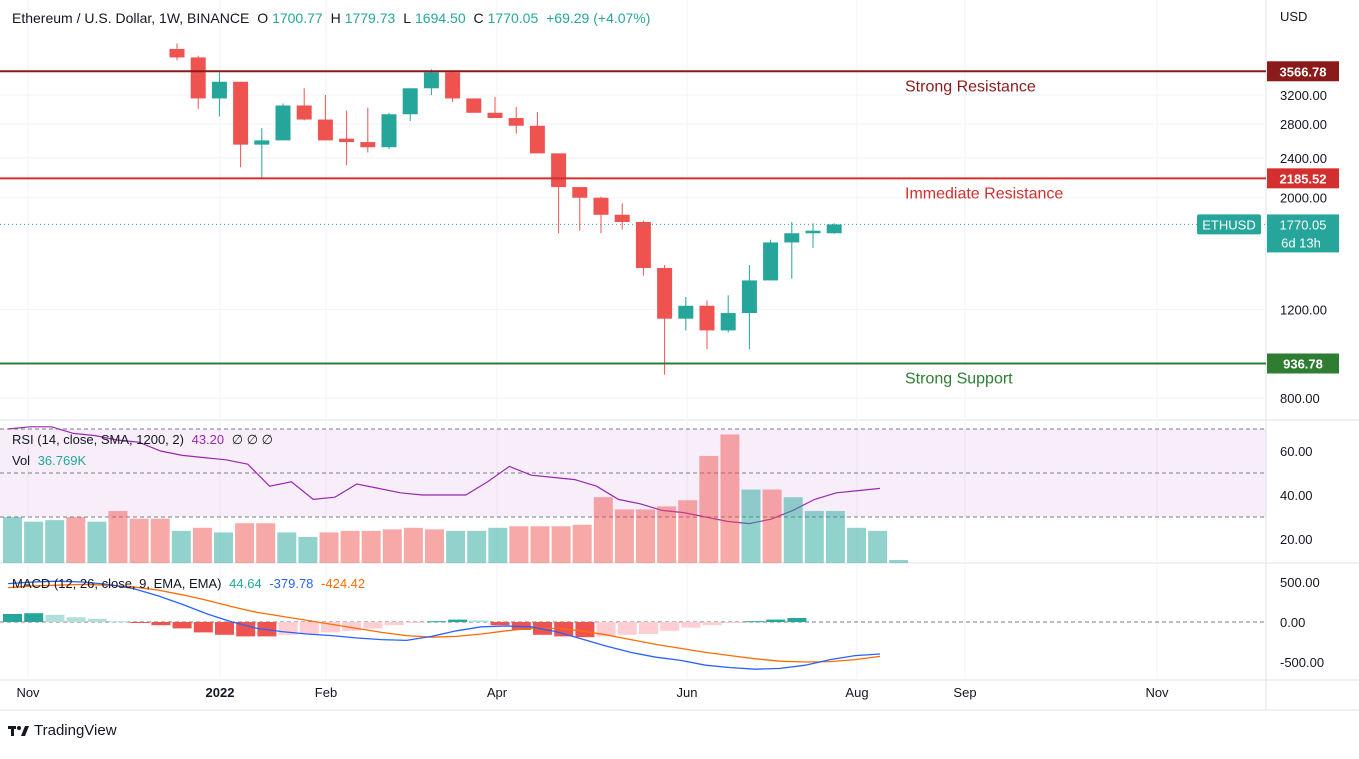 This screenshot has height=759, width=1359. I want to click on tradingview-brand: TradingView, so click(62, 730).